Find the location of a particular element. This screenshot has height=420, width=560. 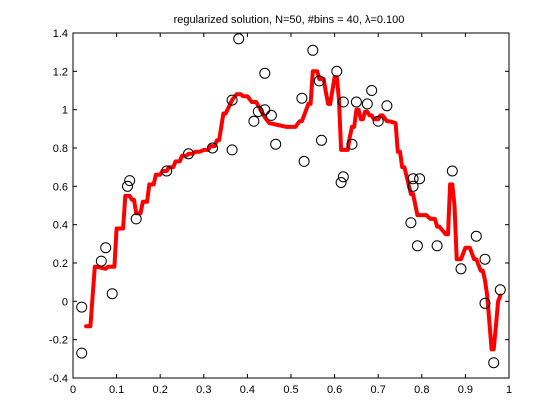

y-tick-label: 1.4 is located at coordinates (60, 34).